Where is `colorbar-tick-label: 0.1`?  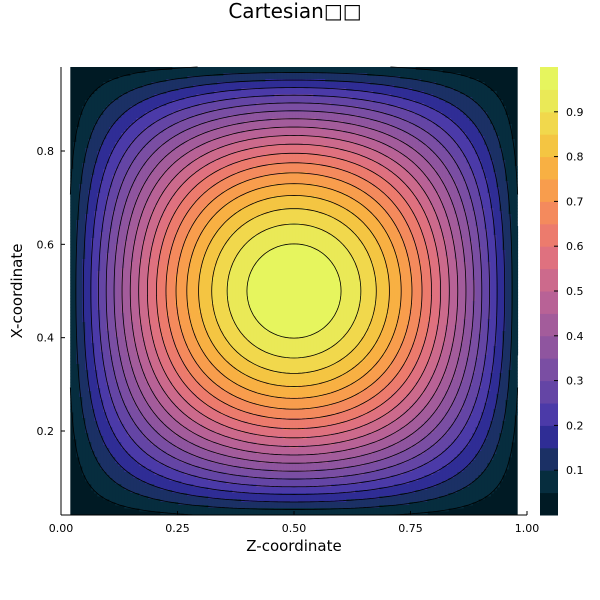
colorbar-tick-label: 0.1 is located at coordinates (575, 470).